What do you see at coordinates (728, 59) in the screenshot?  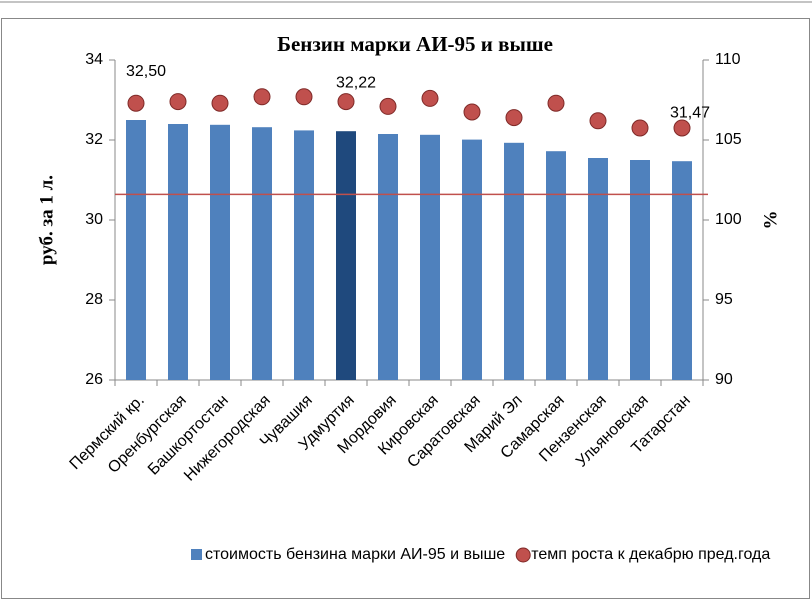 I see `y2-tick-label: 110` at bounding box center [728, 59].